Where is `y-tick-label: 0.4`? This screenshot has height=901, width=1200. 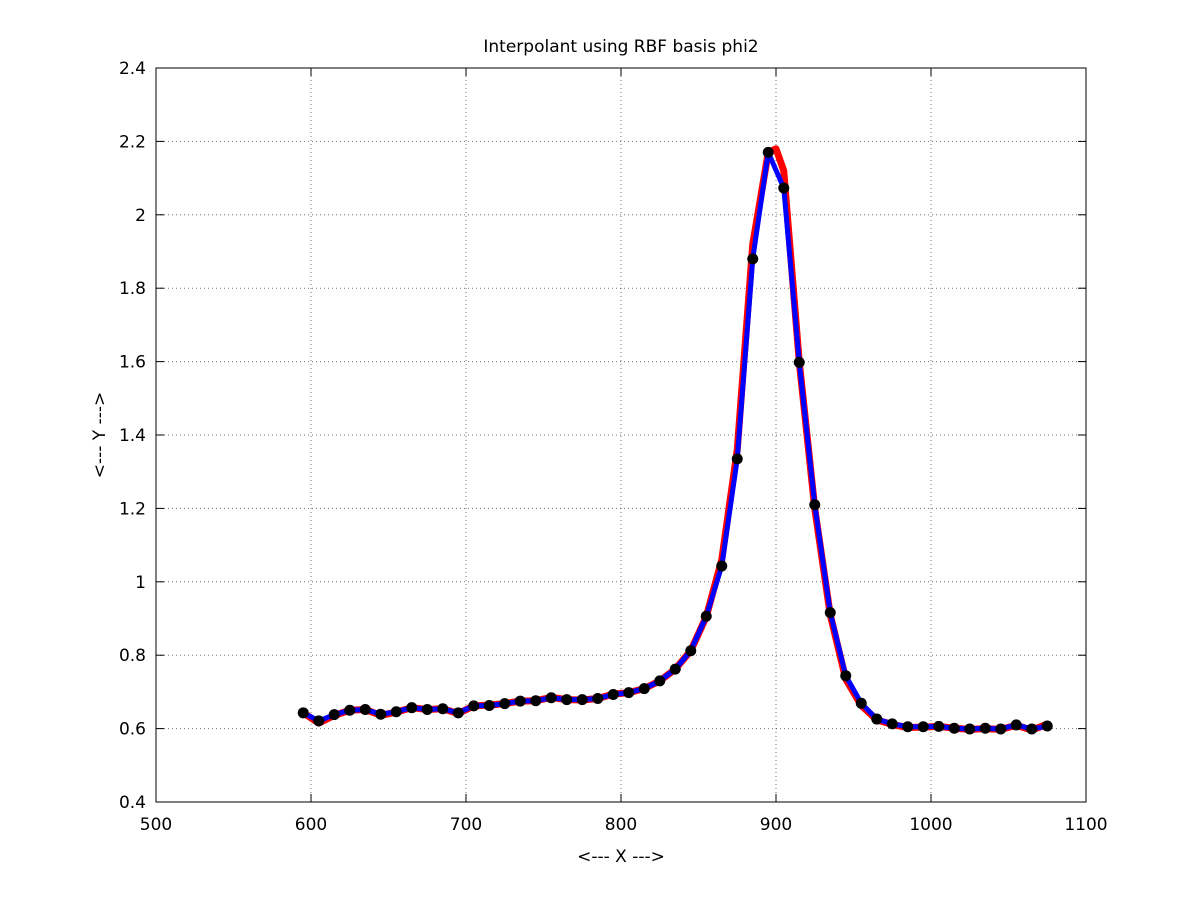
y-tick-label: 0.4 is located at coordinates (132, 803).